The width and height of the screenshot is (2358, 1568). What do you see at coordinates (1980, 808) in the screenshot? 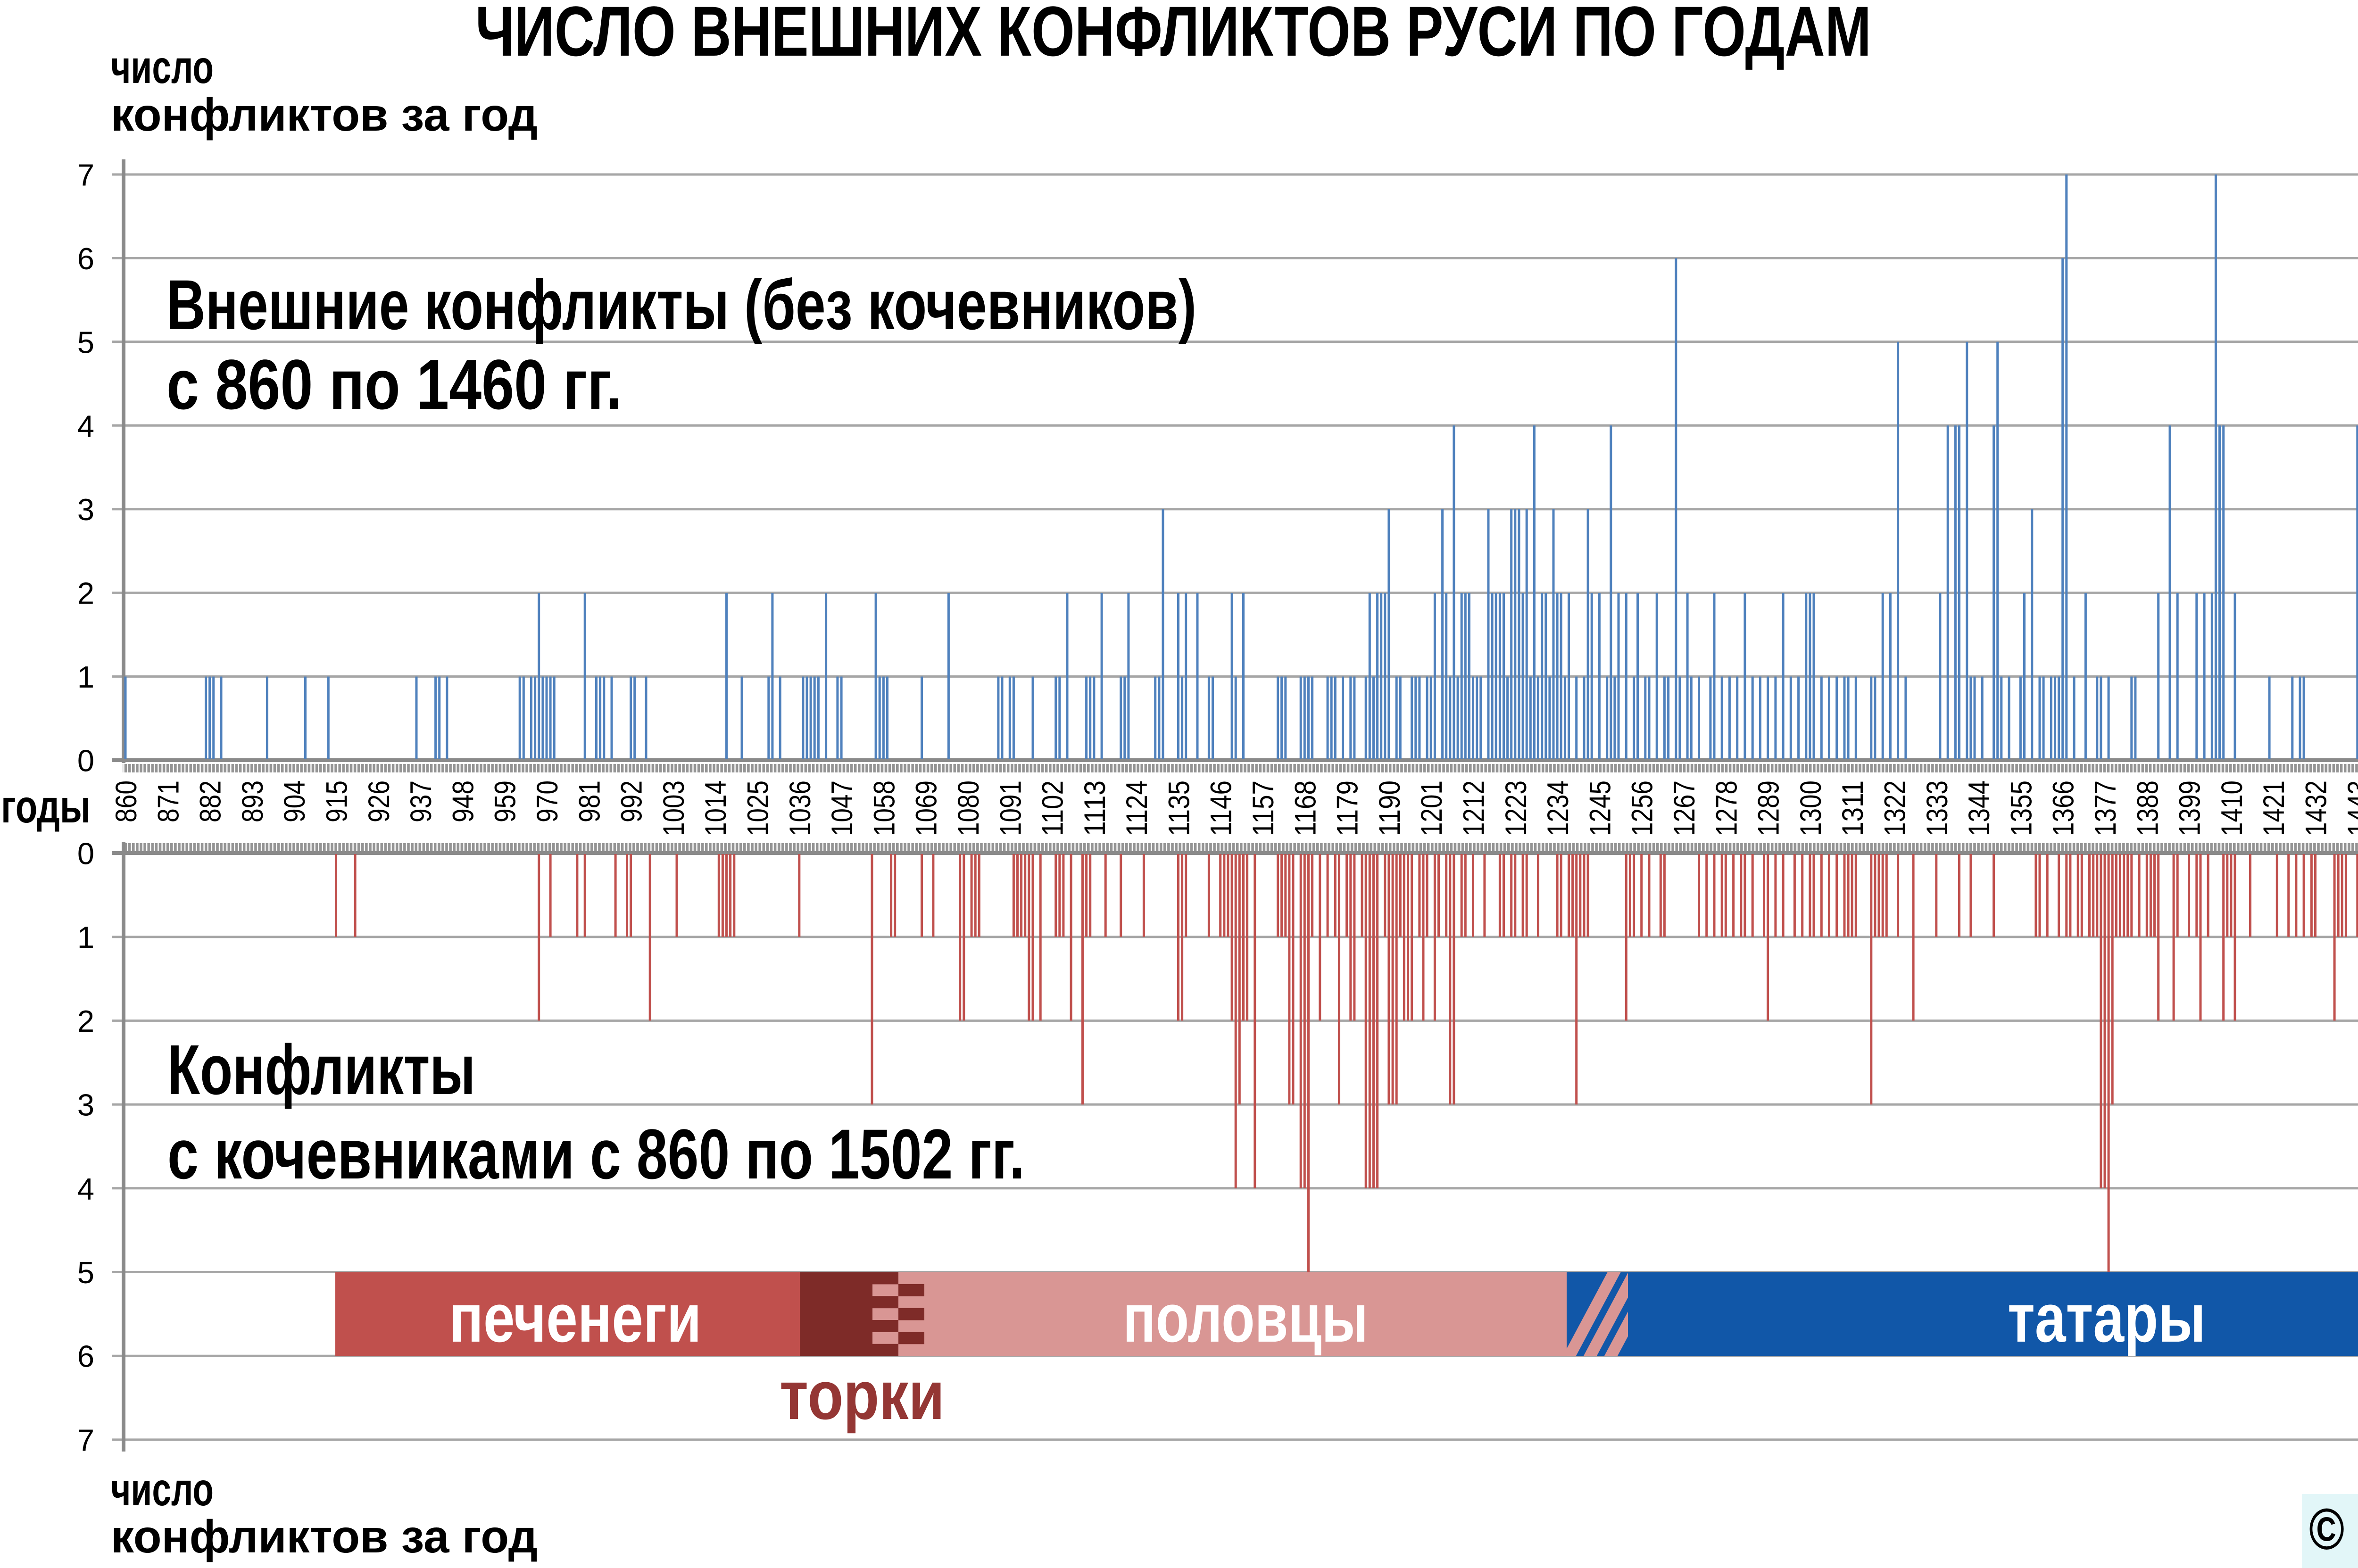
I see `svg-text: 1344` at bounding box center [1980, 808].